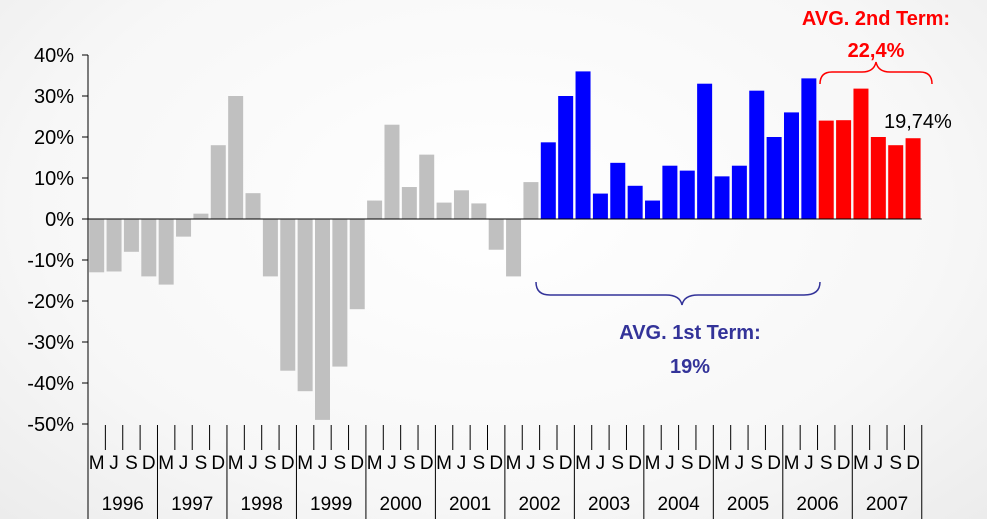 This screenshot has width=987, height=519. I want to click on y-tick-label: 30%, so click(54, 97).